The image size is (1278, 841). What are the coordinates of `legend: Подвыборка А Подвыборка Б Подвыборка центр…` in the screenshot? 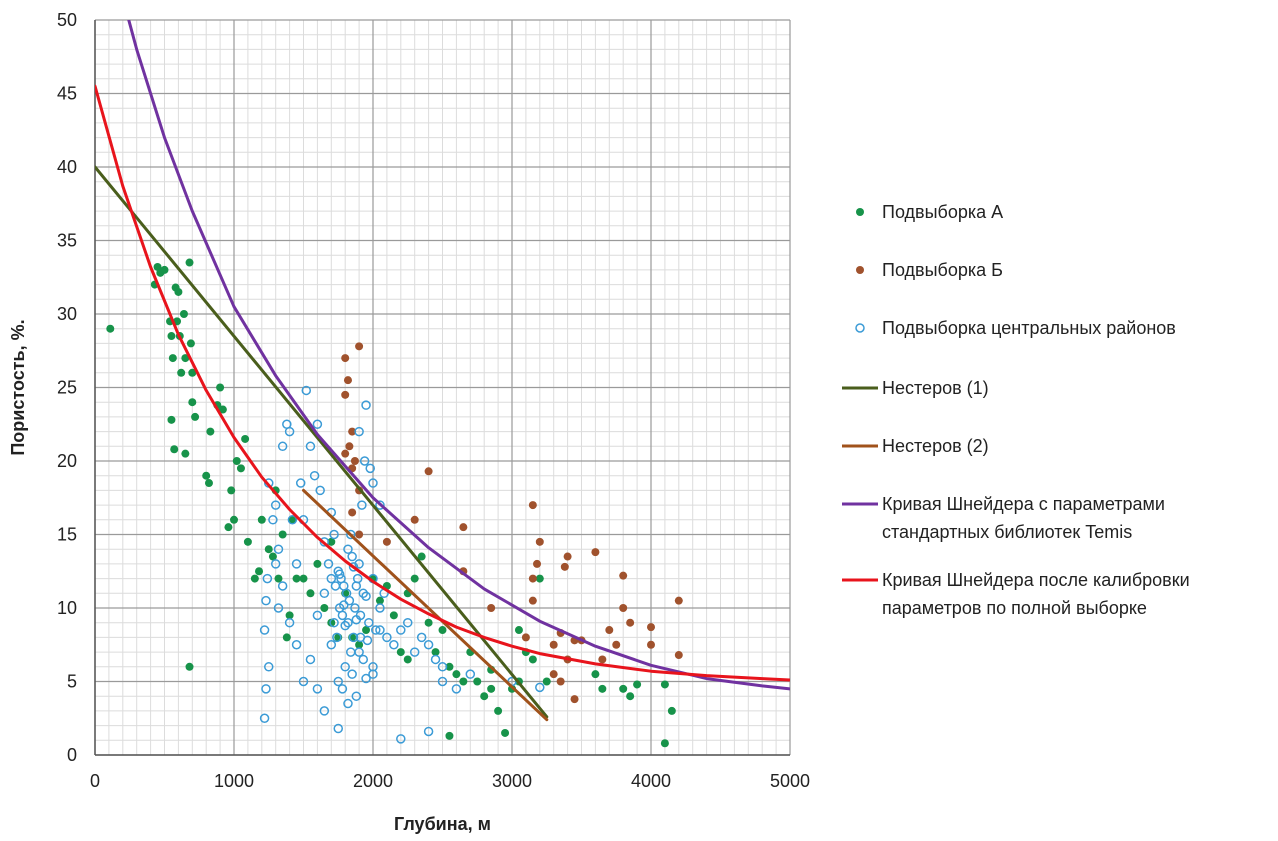 It's located at (1016, 410).